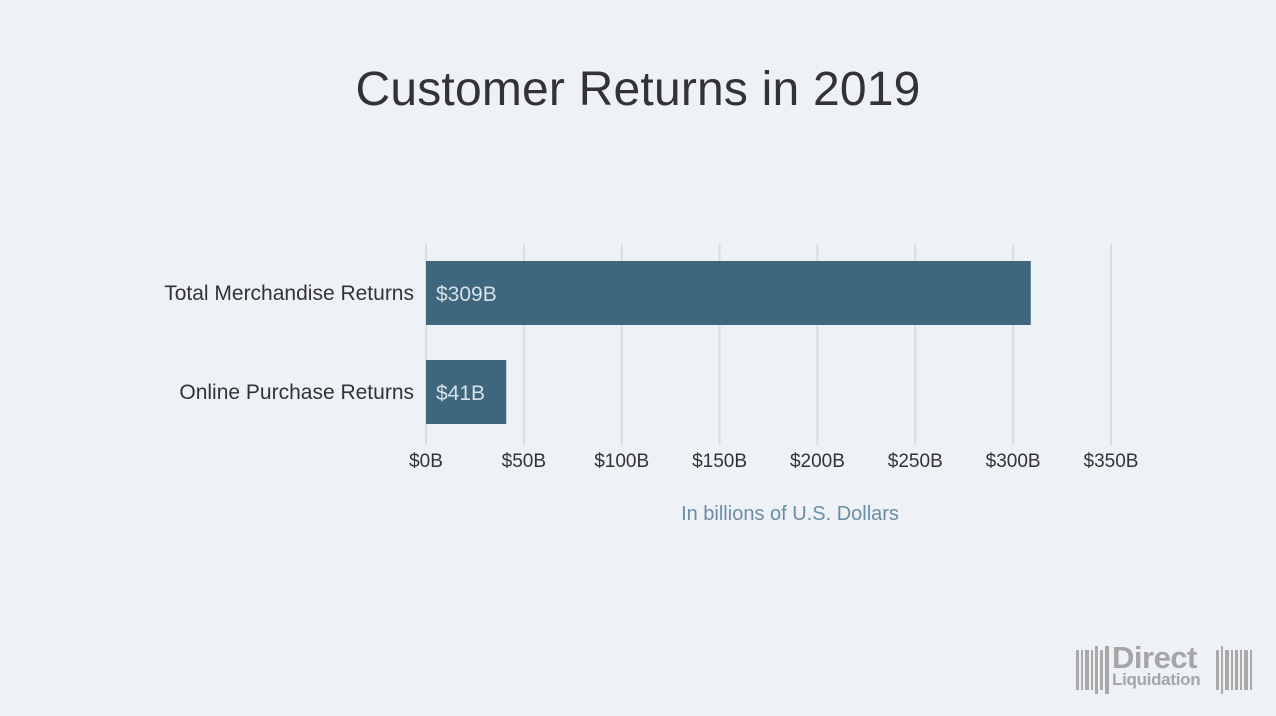 The image size is (1276, 716). What do you see at coordinates (460, 393) in the screenshot?
I see `bar-value-label: $41B` at bounding box center [460, 393].